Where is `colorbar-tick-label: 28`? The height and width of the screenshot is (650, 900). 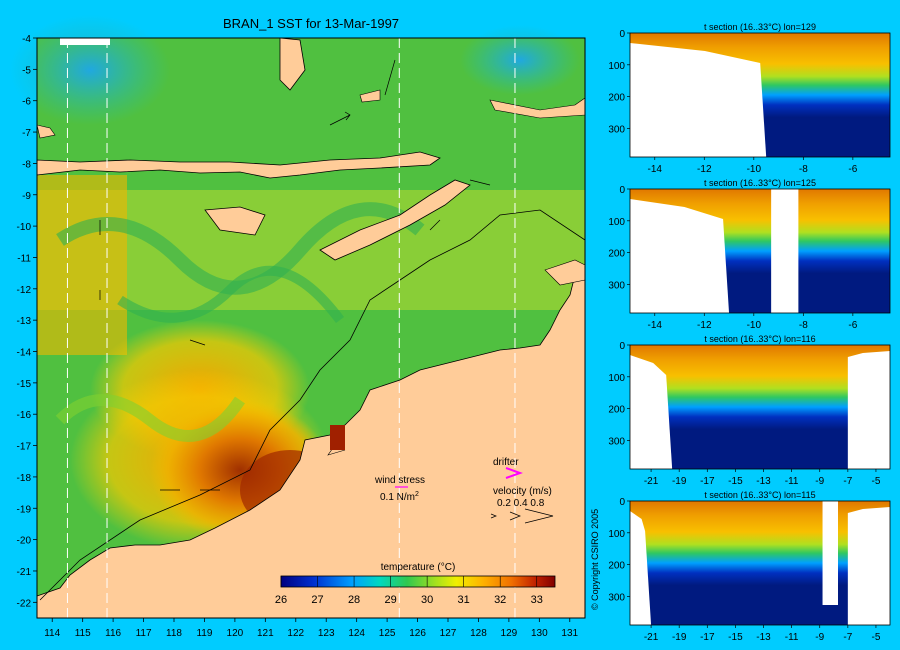 colorbar-tick-label: 28 is located at coordinates (354, 600).